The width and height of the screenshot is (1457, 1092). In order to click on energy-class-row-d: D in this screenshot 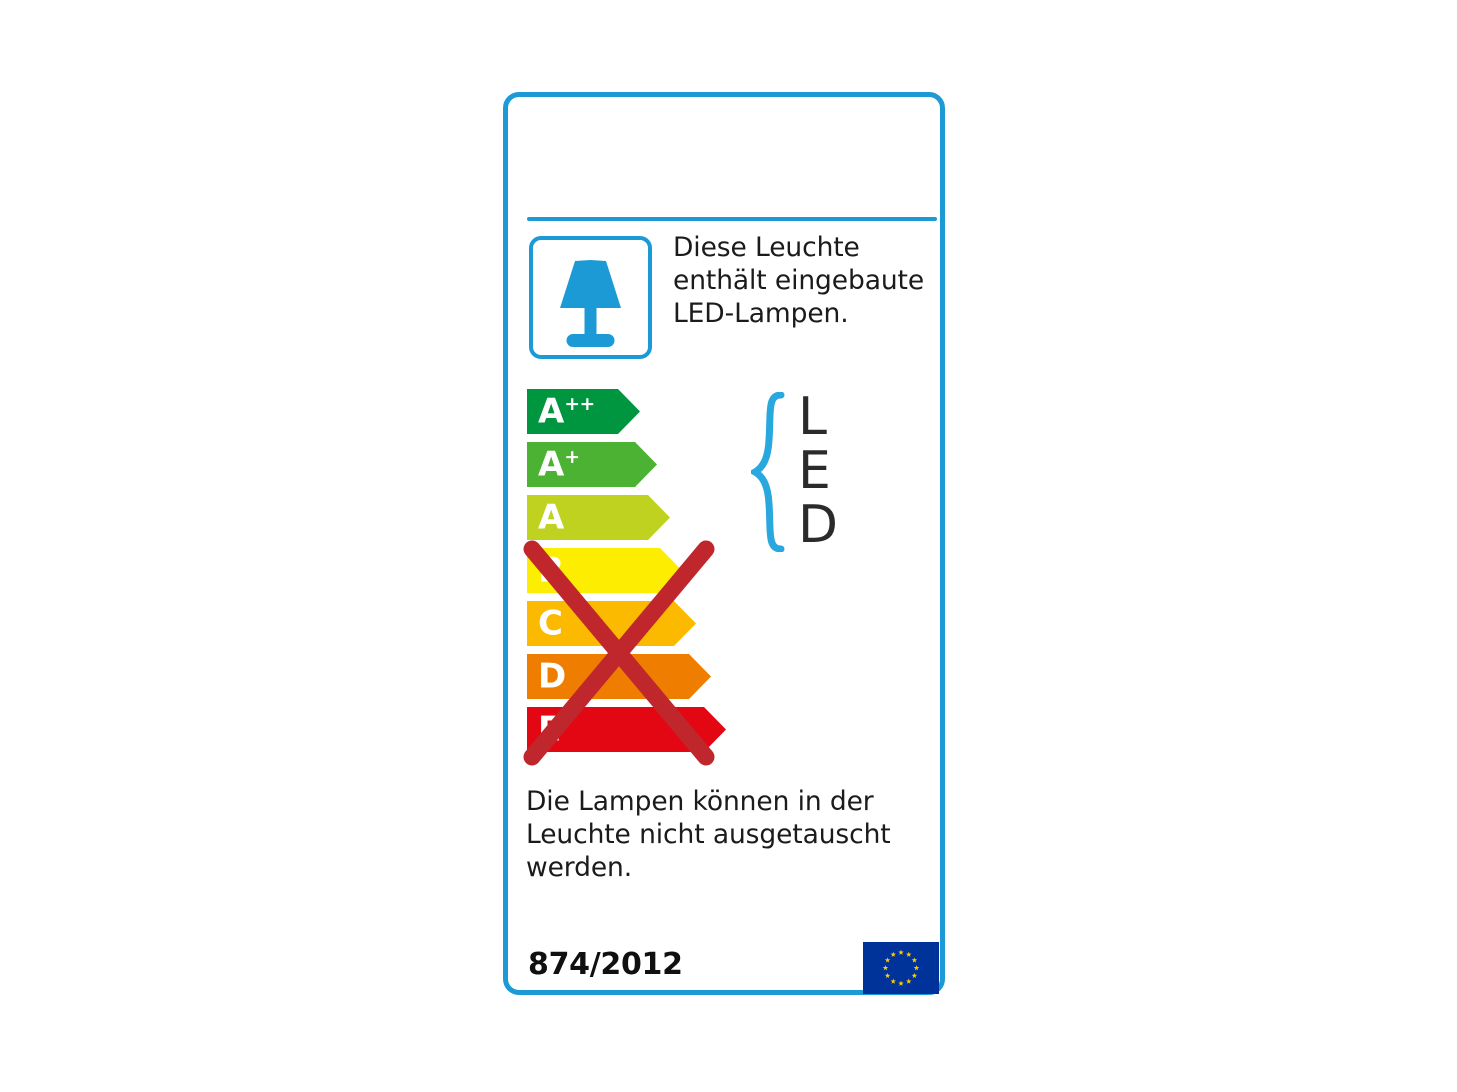, I will do `click(619, 676)`.